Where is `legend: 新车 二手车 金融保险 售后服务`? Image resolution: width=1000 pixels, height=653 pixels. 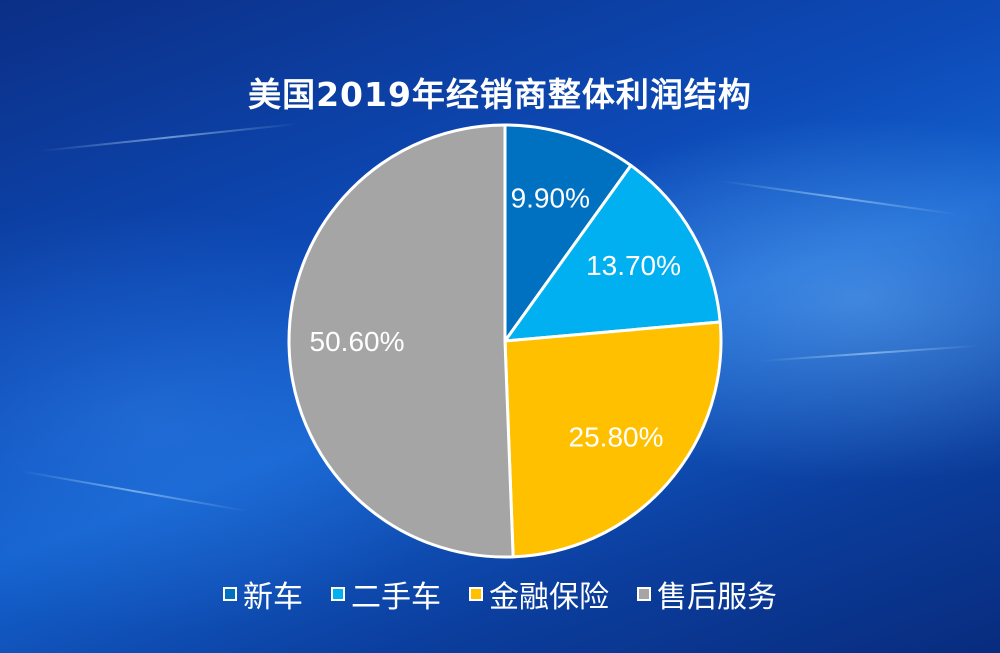
legend: 新车 二手车 金融保险 售后服务 is located at coordinates (500, 594).